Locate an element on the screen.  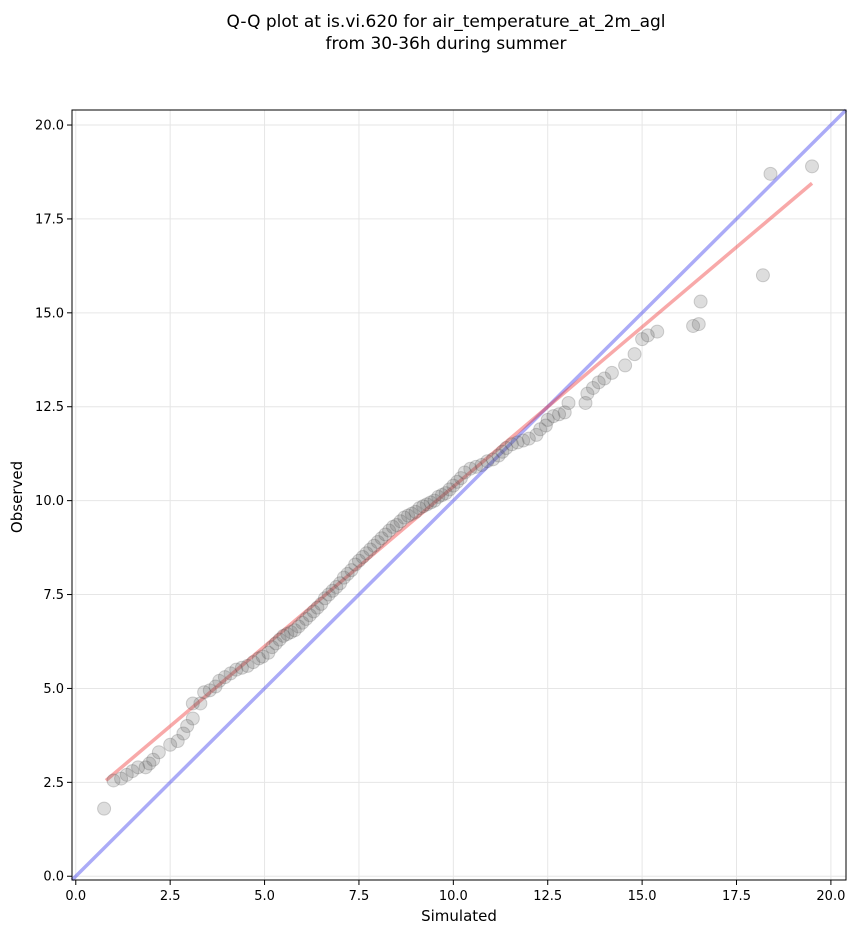
x-tick-label: 17.5 is located at coordinates (736, 896).